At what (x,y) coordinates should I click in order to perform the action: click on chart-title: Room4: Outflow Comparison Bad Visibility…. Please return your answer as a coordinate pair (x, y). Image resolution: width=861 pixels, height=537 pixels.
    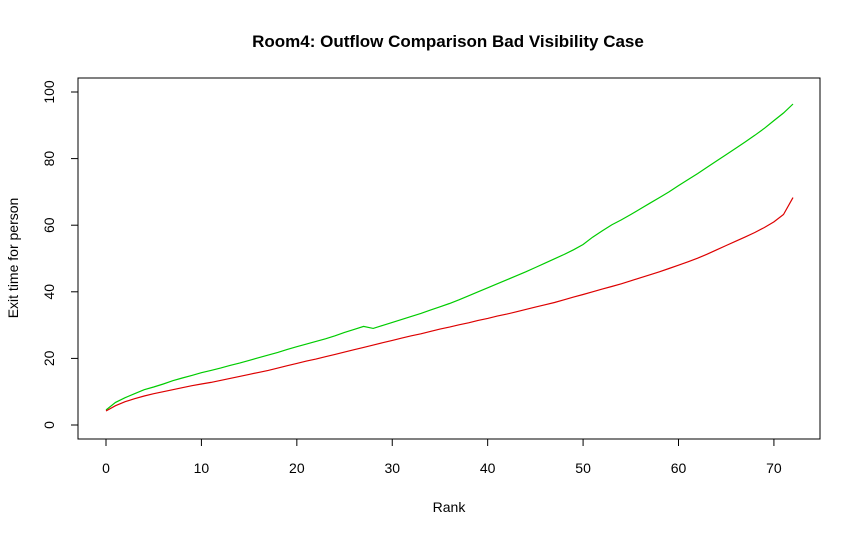
    Looking at the image, I should click on (448, 41).